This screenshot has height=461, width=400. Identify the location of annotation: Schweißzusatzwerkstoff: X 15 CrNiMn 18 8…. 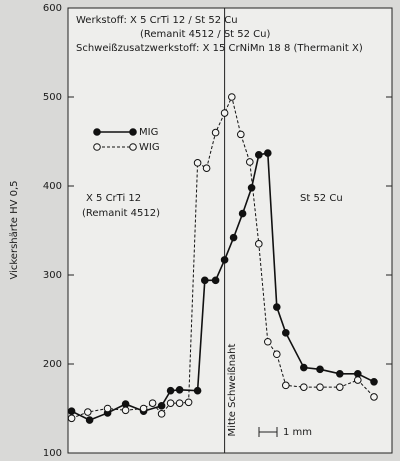
(219, 48).